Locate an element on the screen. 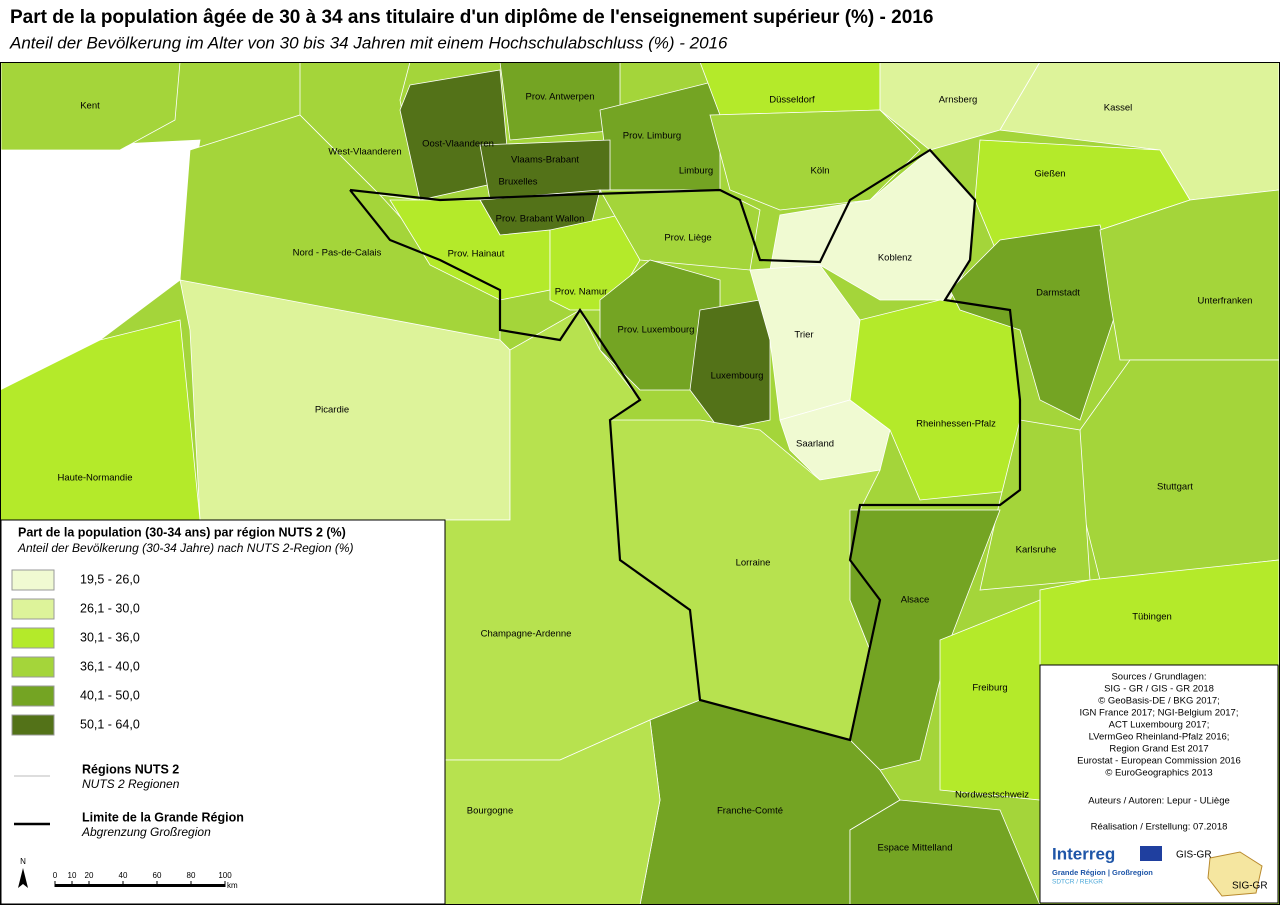 Image resolution: width=1280 pixels, height=905 pixels. authors: Auteurs / Autoren: Lepur - ULiège is located at coordinates (1159, 801).